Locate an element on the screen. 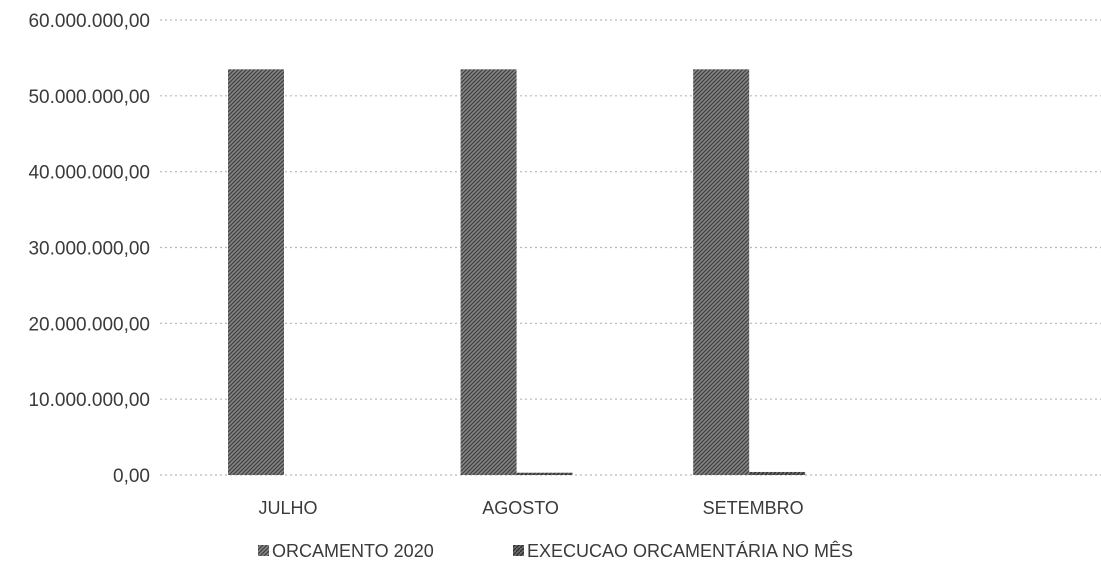 The image size is (1101, 569). y-tick-label: 40.000.000,00 is located at coordinates (89, 173).